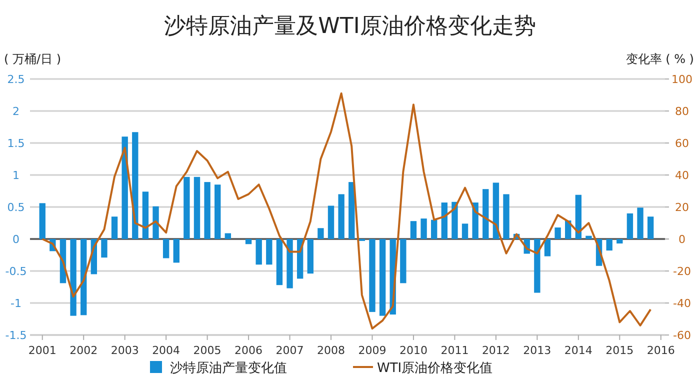  I want to click on x-tick-label: 2008, so click(331, 350).